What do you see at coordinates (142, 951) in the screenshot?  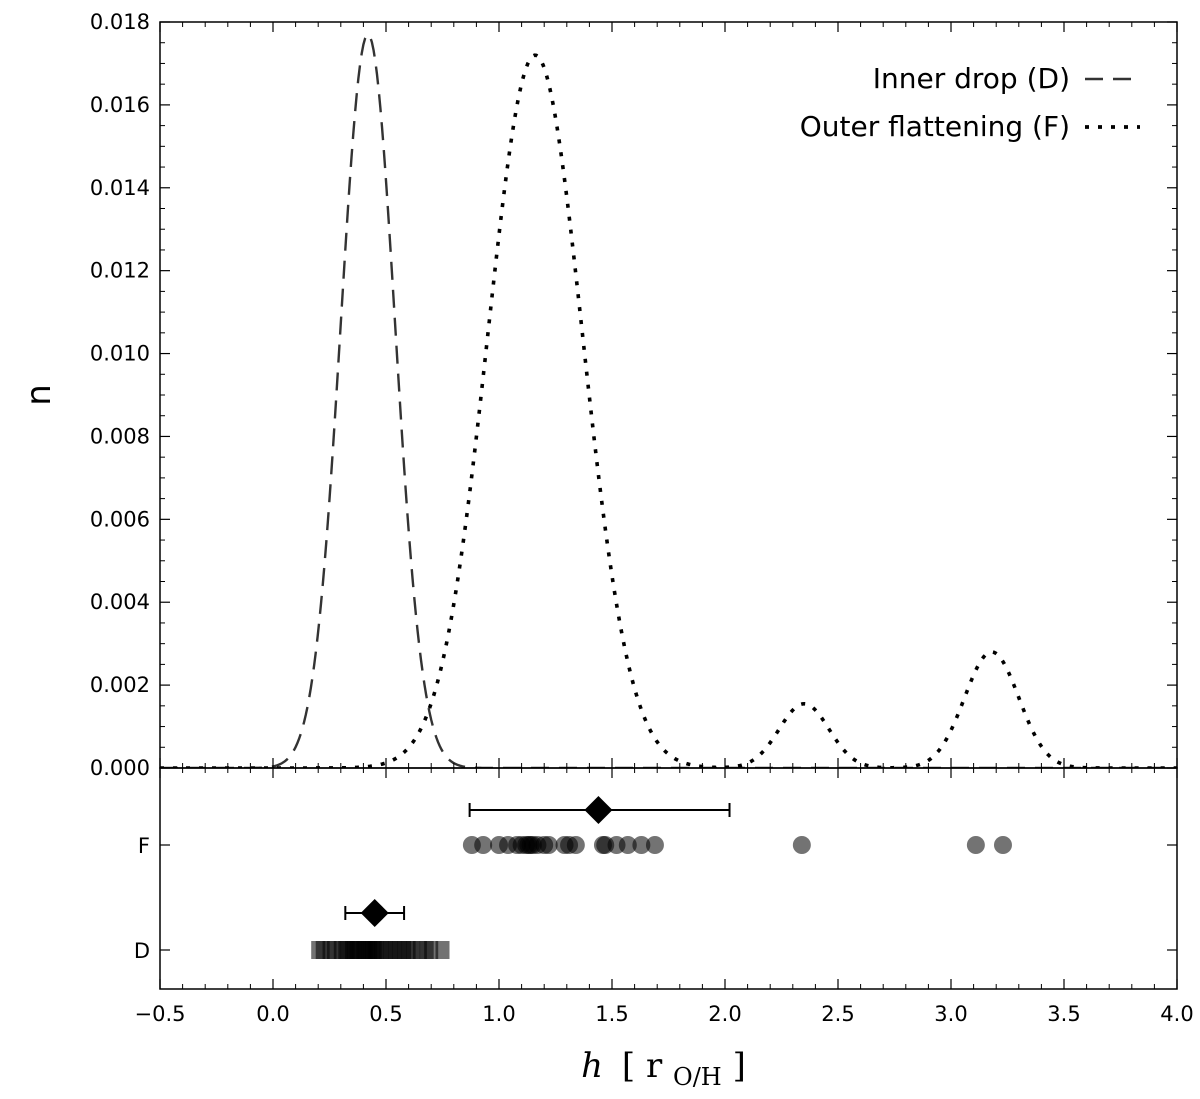 I see `cat-tick-label-D: D` at bounding box center [142, 951].